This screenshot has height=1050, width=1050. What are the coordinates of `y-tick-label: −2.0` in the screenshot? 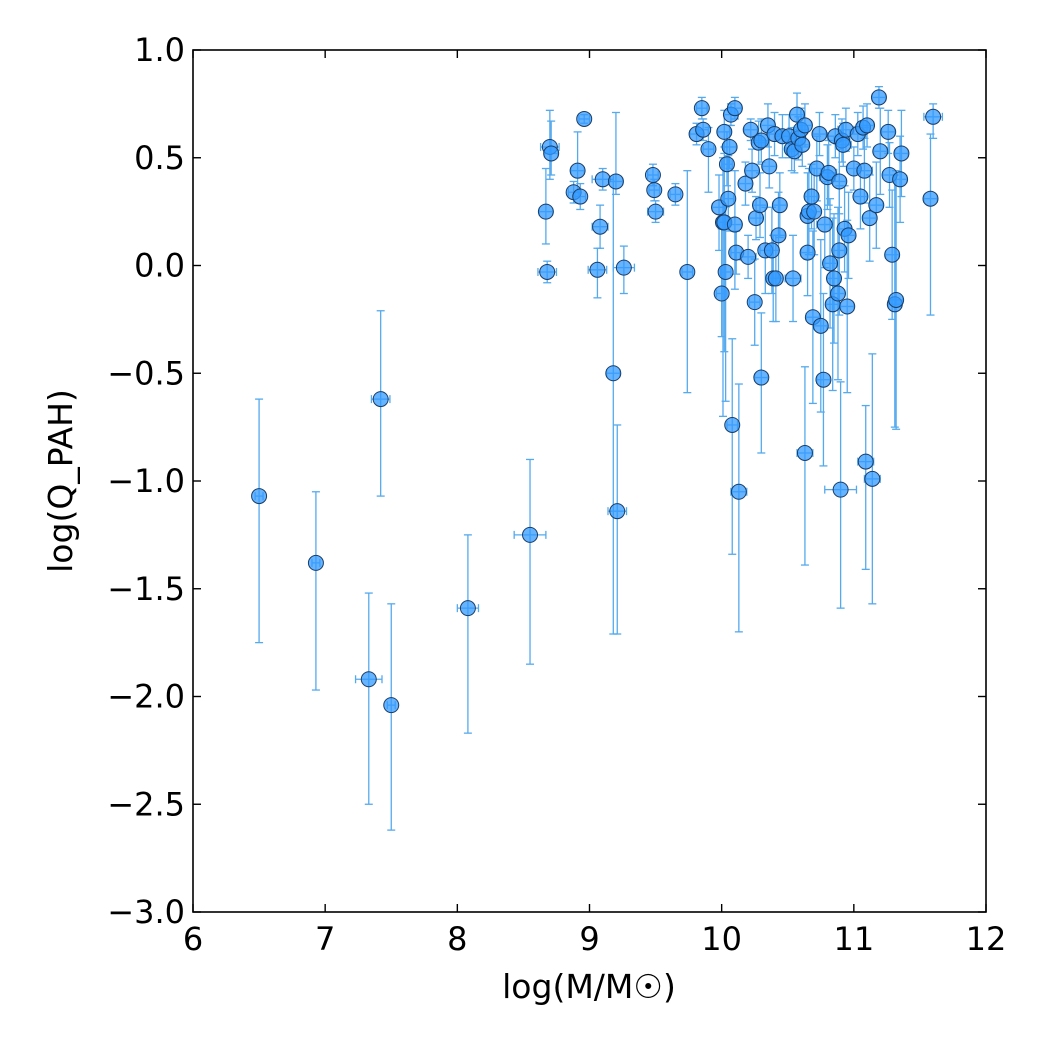 It's located at (146, 697).